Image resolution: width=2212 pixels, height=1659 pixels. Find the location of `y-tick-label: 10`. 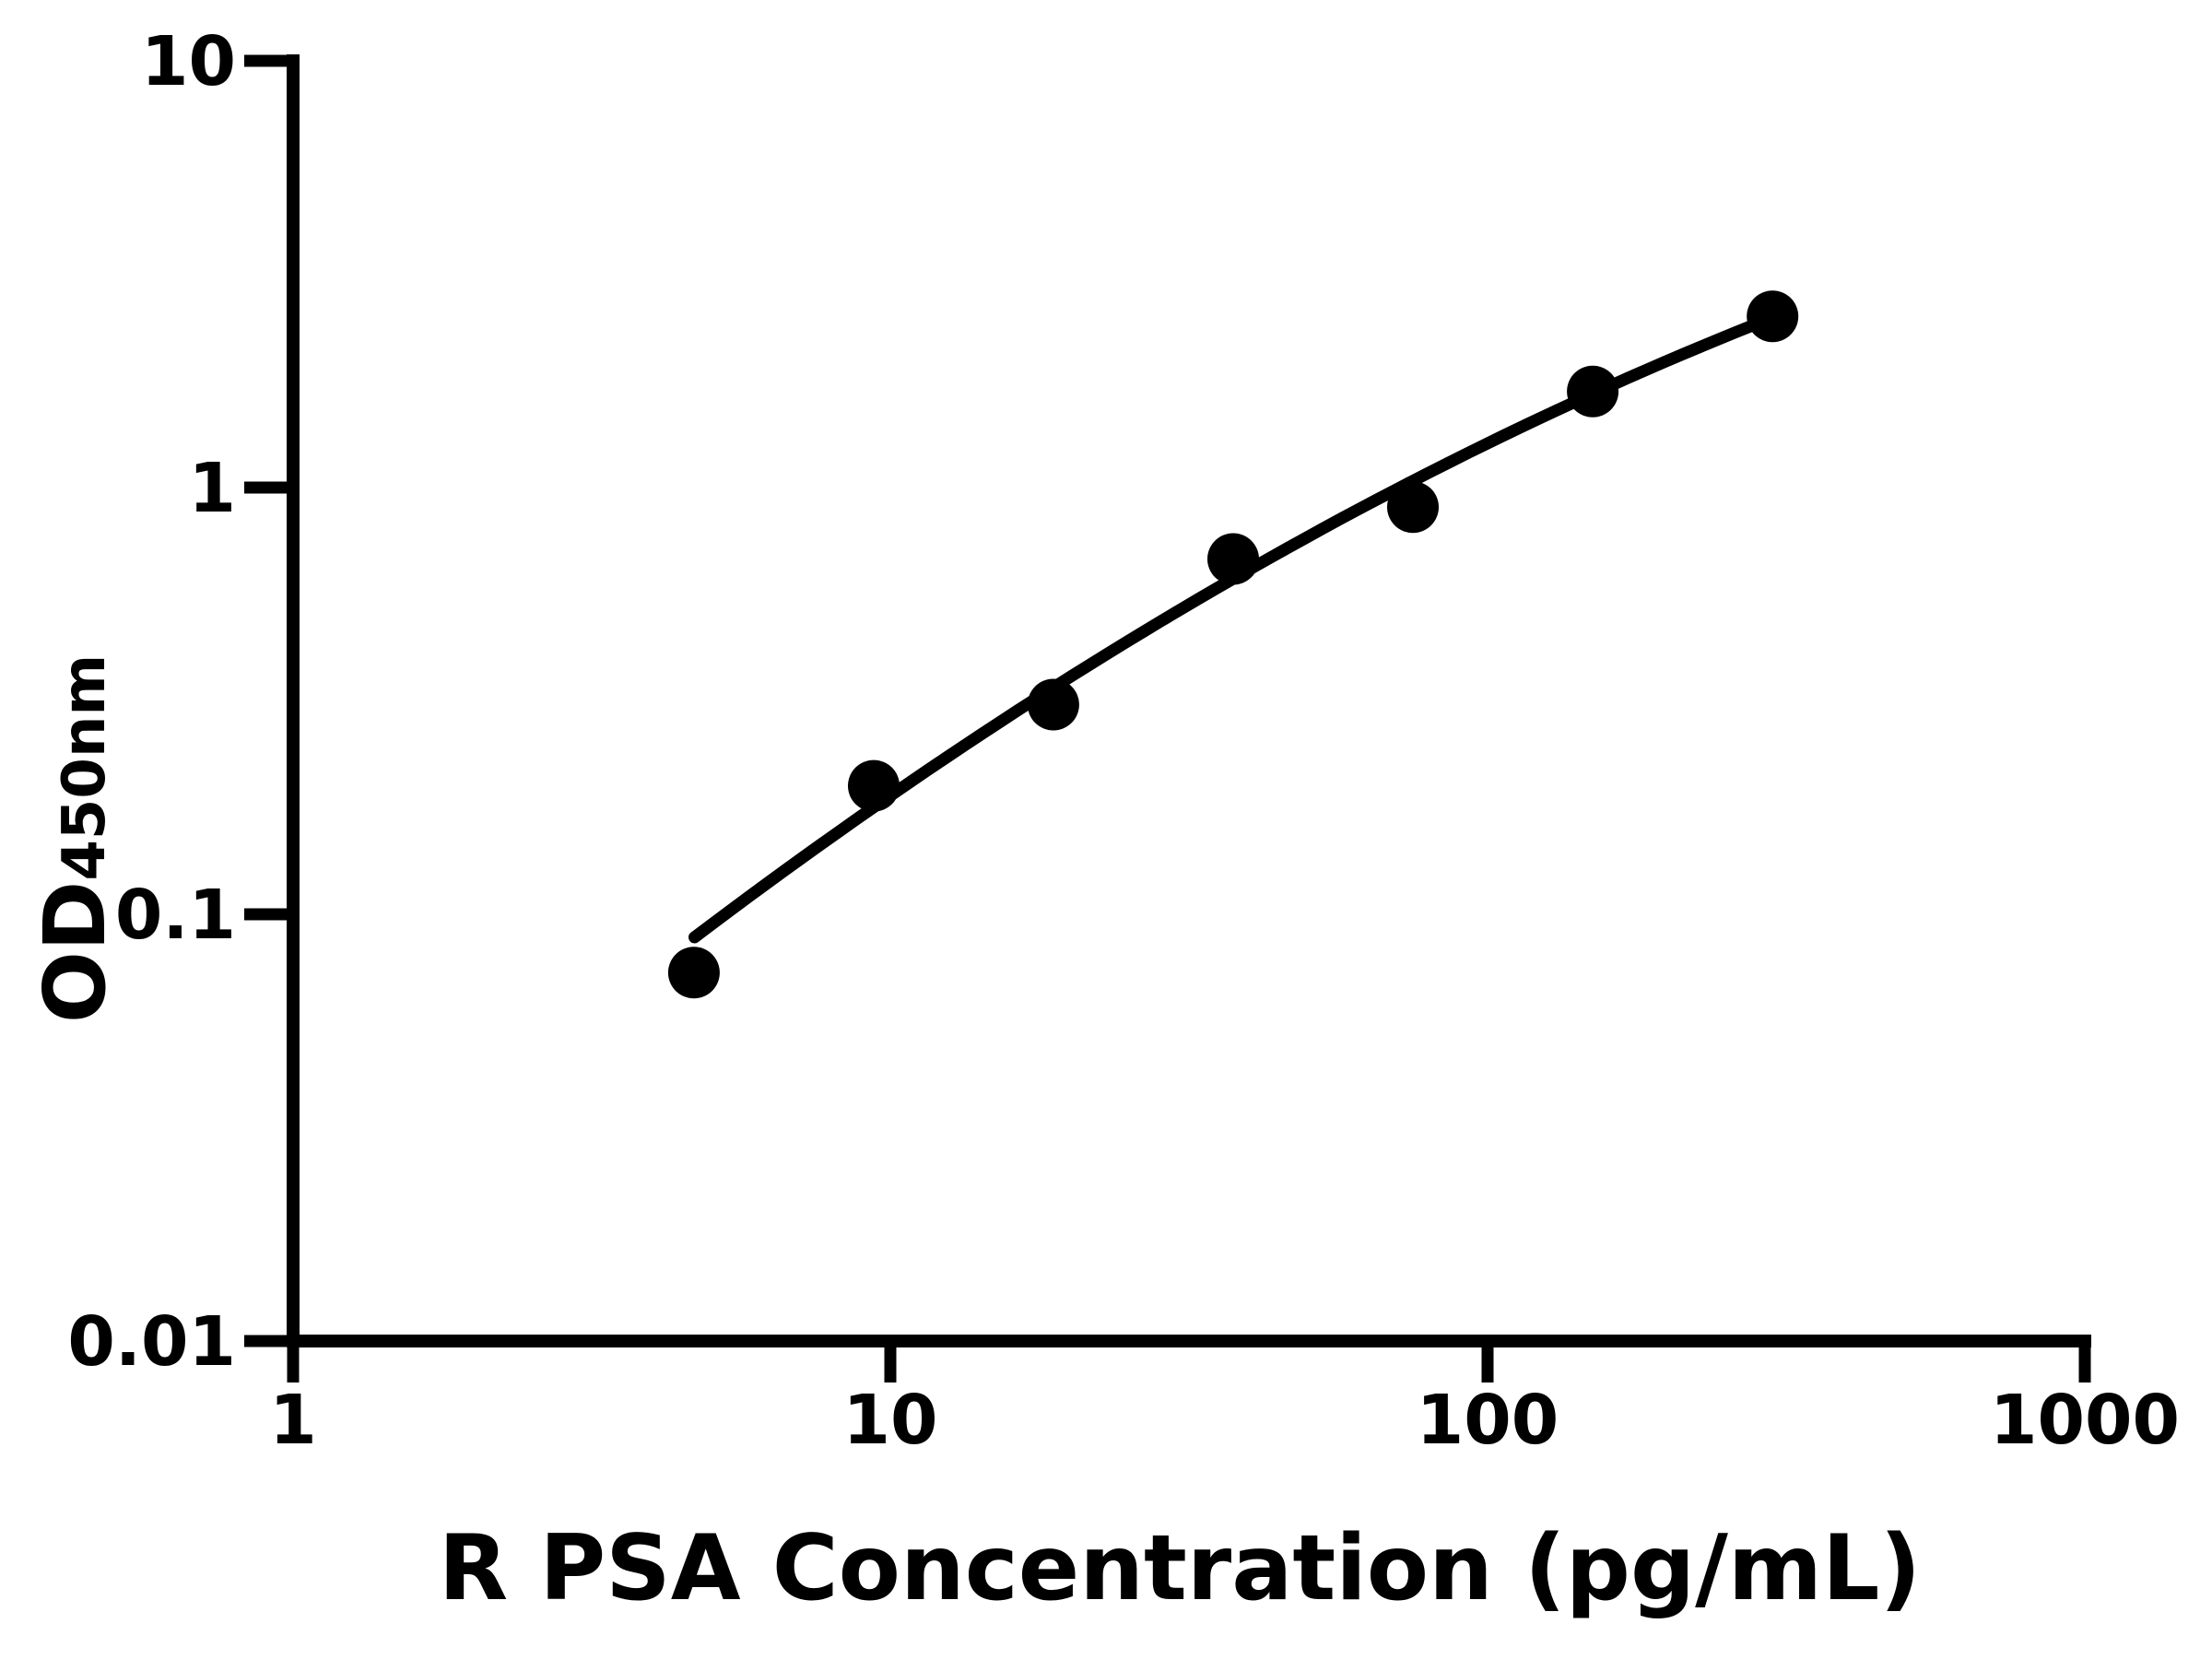

y-tick-label: 10 is located at coordinates (188, 61).